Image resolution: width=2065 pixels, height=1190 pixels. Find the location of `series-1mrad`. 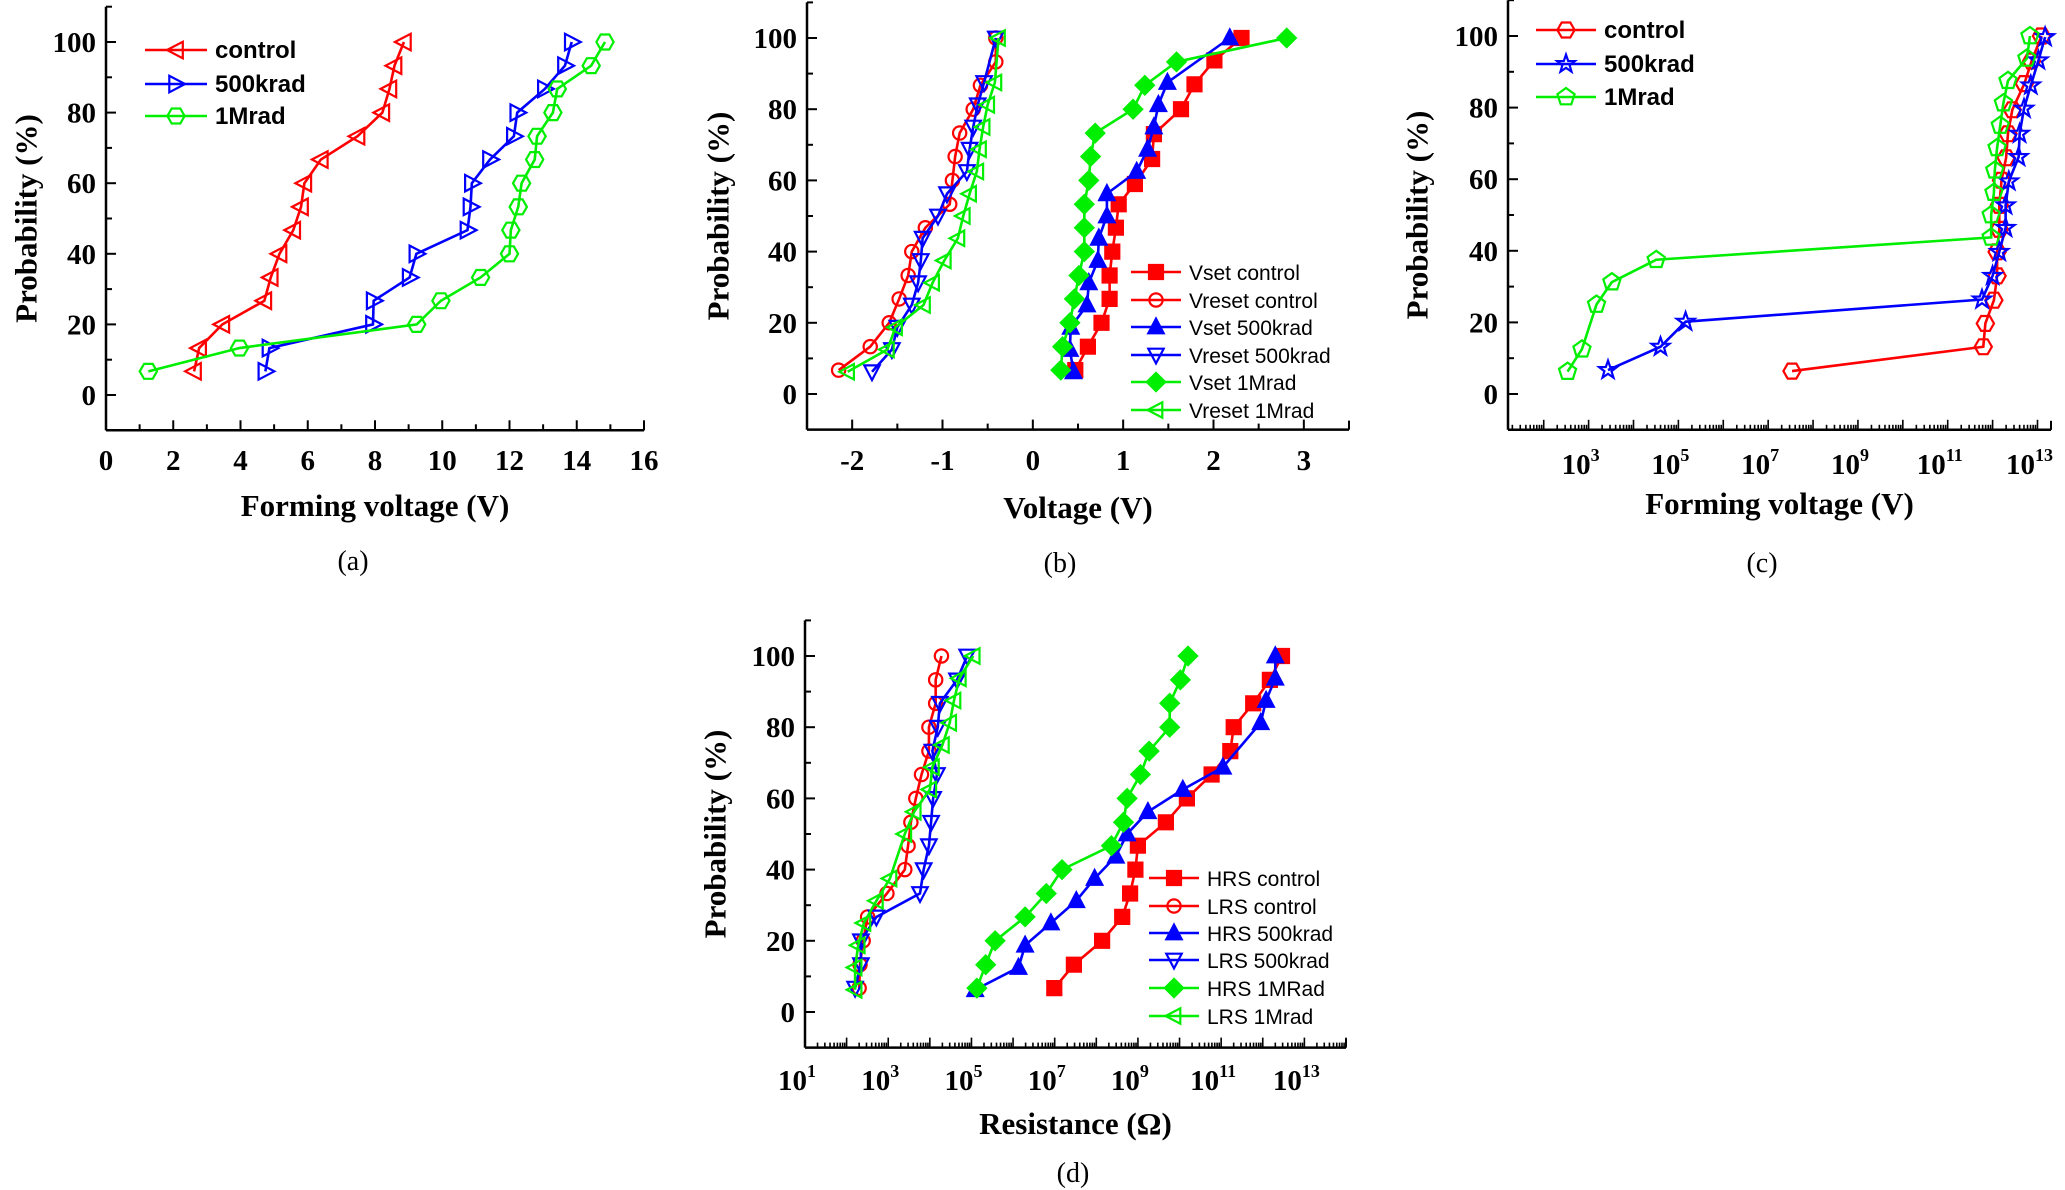

series-1mrad is located at coordinates (1798, 202).